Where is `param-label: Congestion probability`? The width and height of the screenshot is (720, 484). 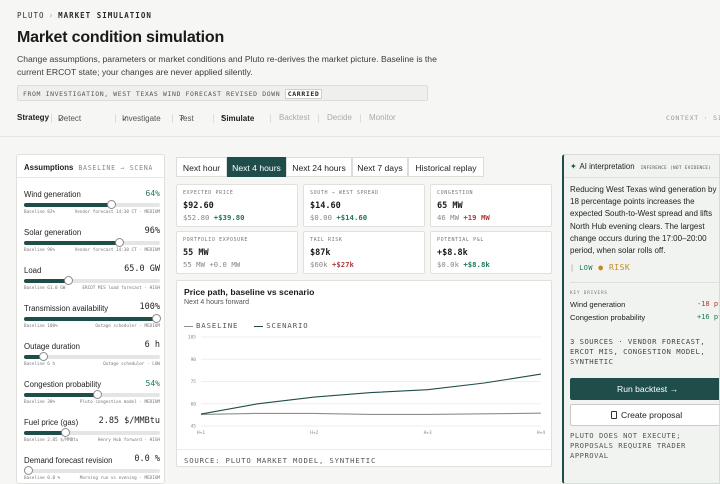
param-label: Congestion probability is located at coordinates (63, 384).